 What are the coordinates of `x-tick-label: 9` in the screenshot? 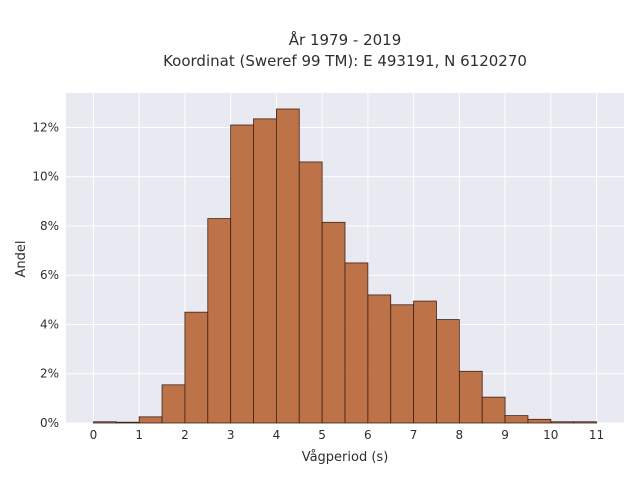 It's located at (505, 435).